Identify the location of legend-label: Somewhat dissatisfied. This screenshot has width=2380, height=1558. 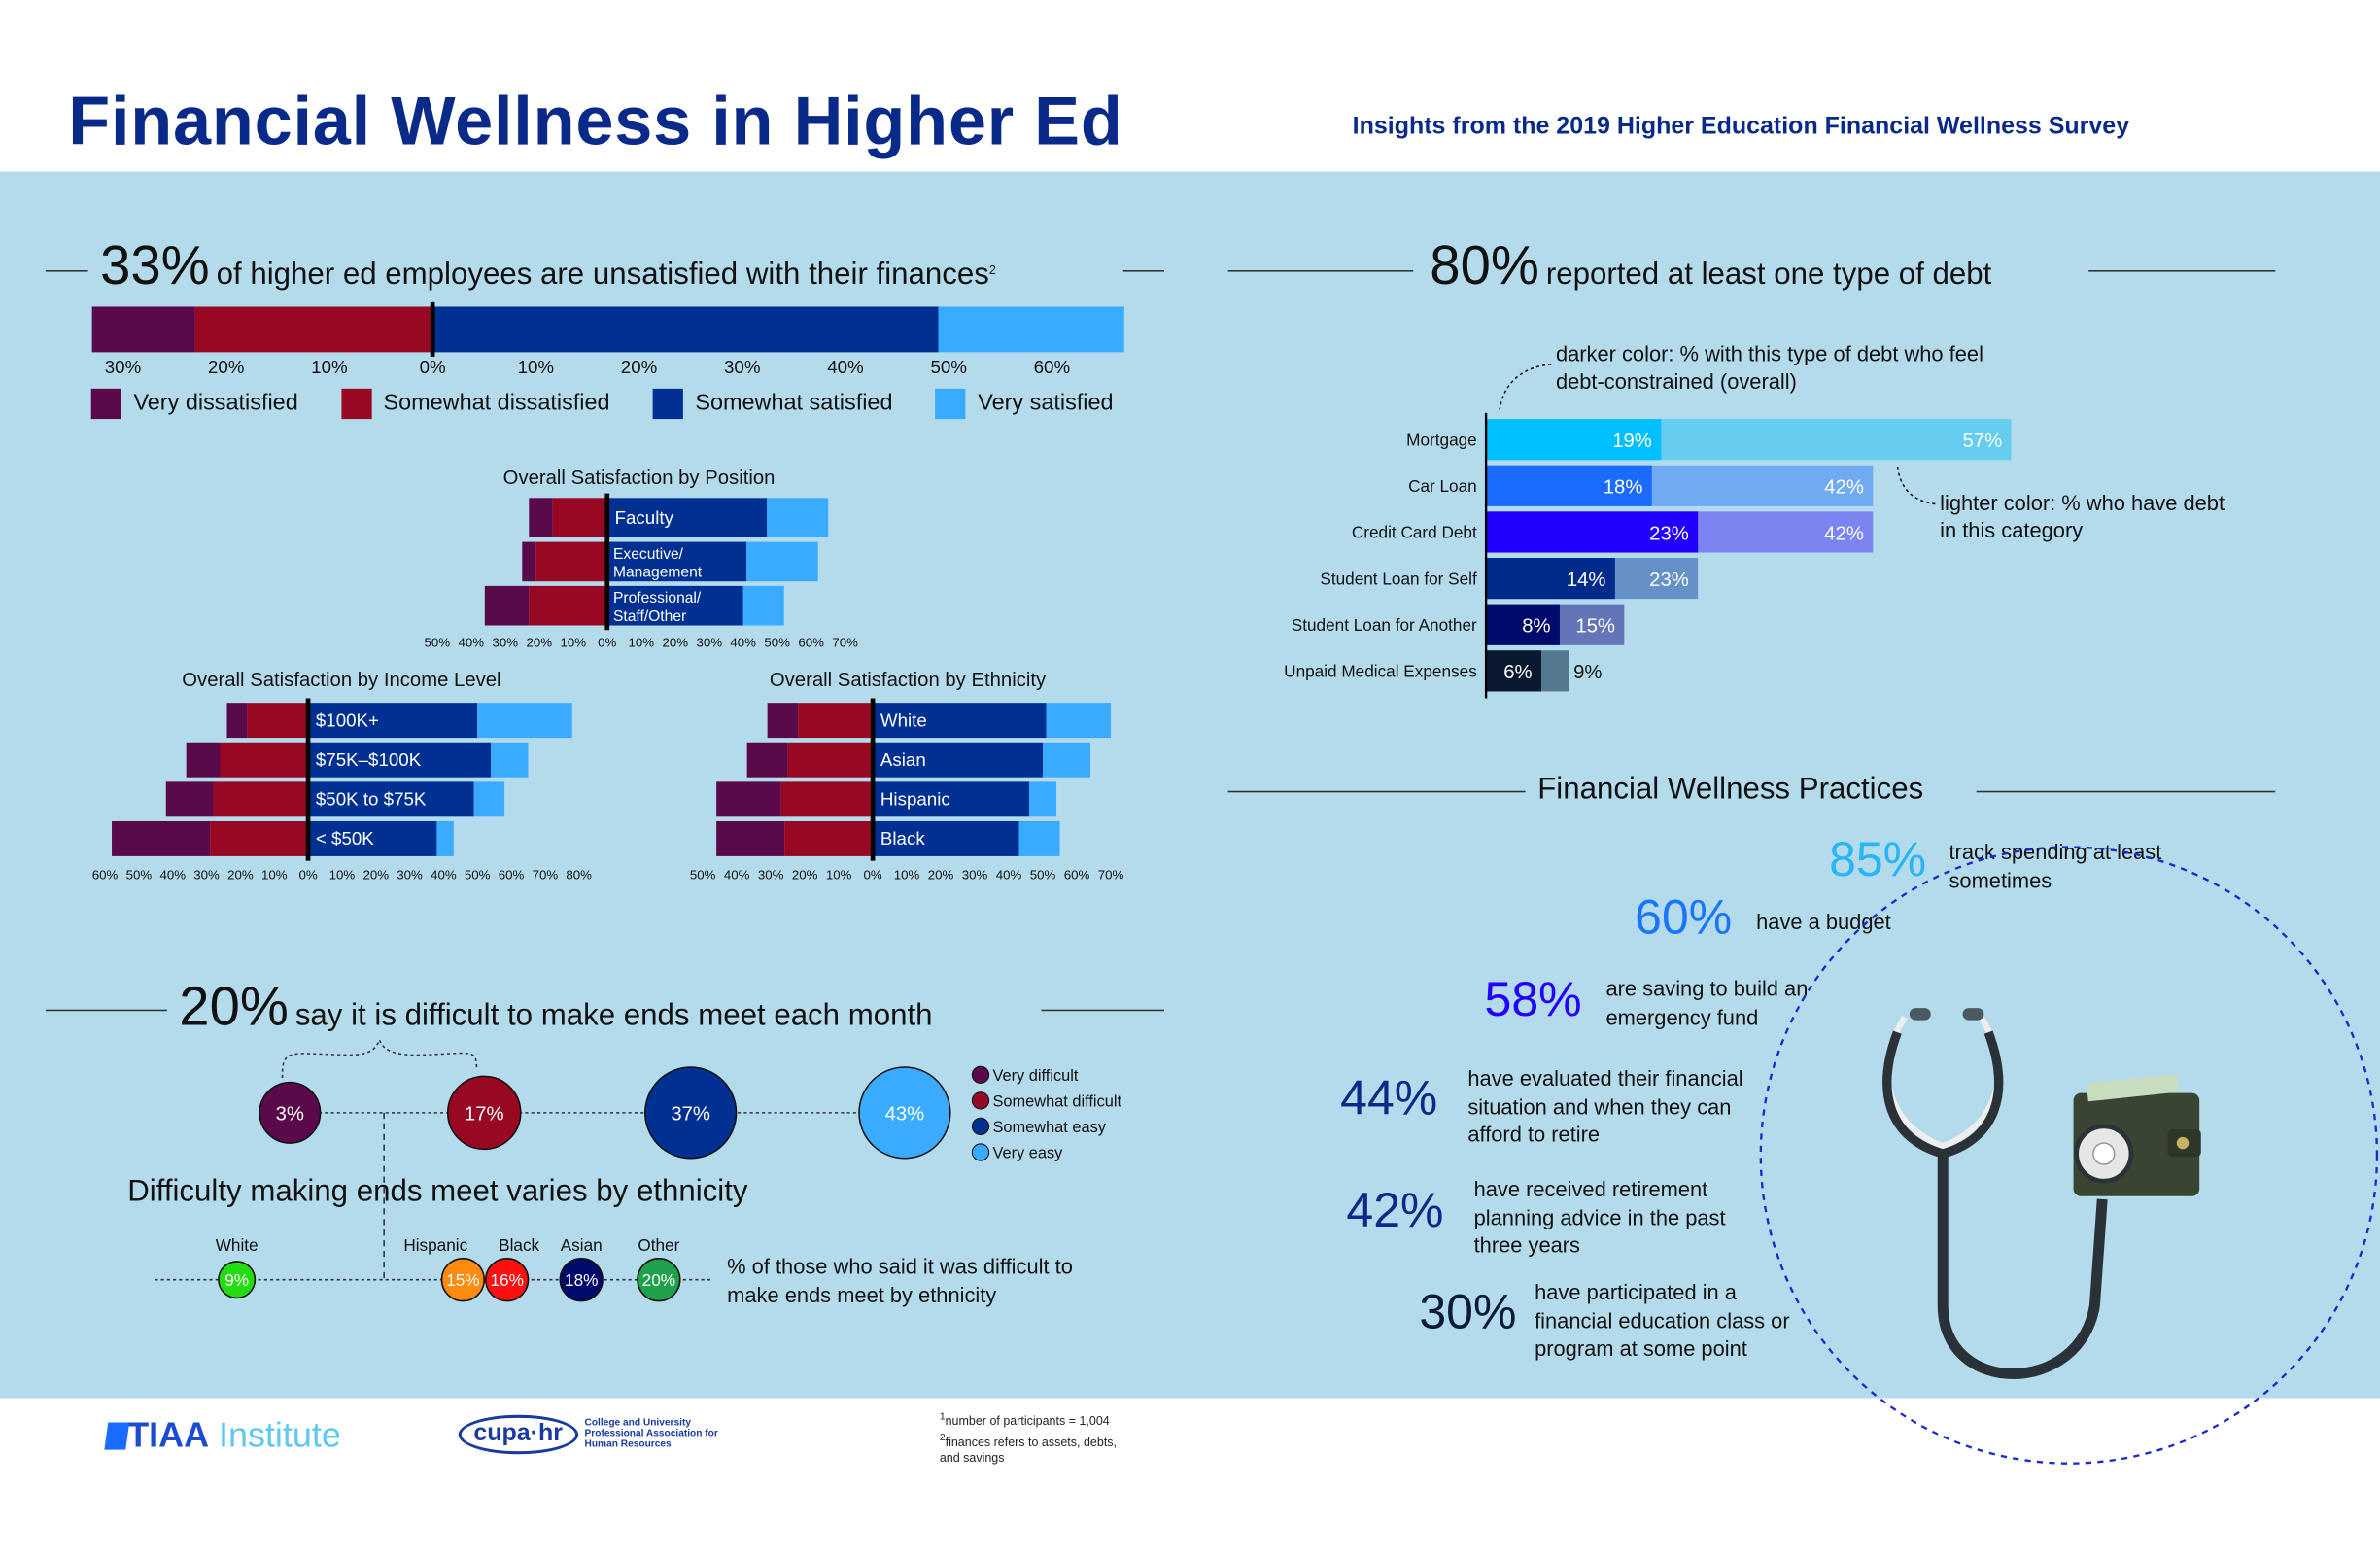
(496, 403).